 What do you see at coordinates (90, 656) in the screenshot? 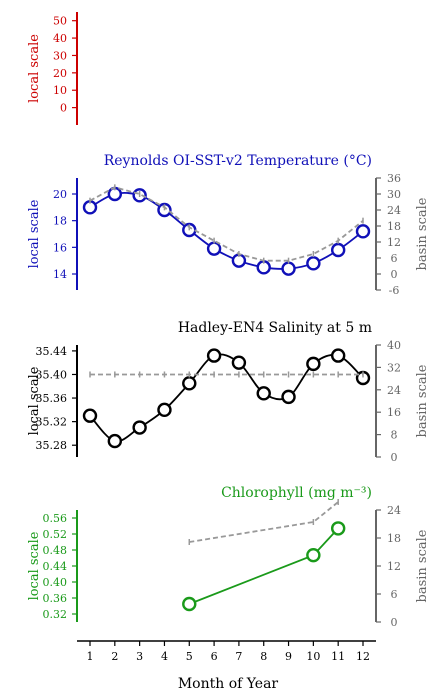
I see `x-tick-label: 1` at bounding box center [90, 656].